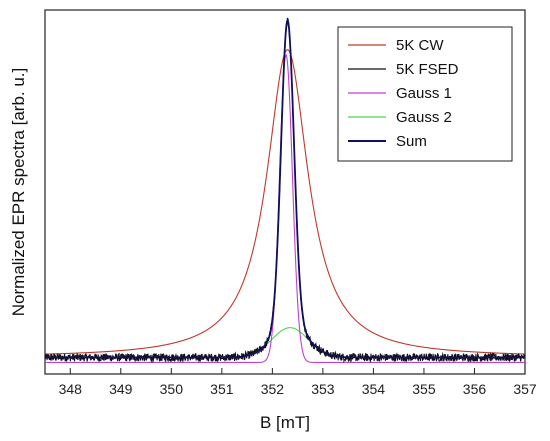 The height and width of the screenshot is (441, 550). What do you see at coordinates (424, 389) in the screenshot?
I see `x-tick-label: 355` at bounding box center [424, 389].